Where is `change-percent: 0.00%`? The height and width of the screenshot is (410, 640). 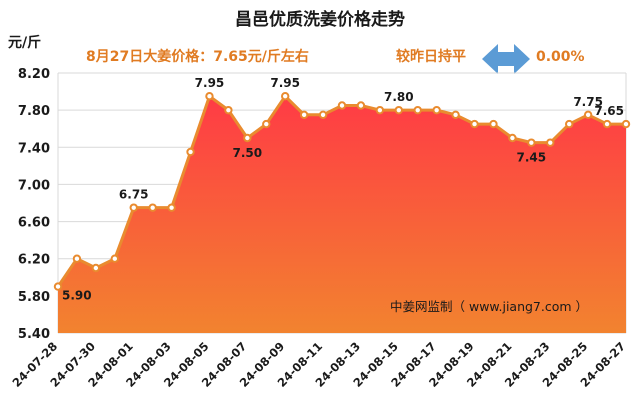
change-percent: 0.00% is located at coordinates (560, 57).